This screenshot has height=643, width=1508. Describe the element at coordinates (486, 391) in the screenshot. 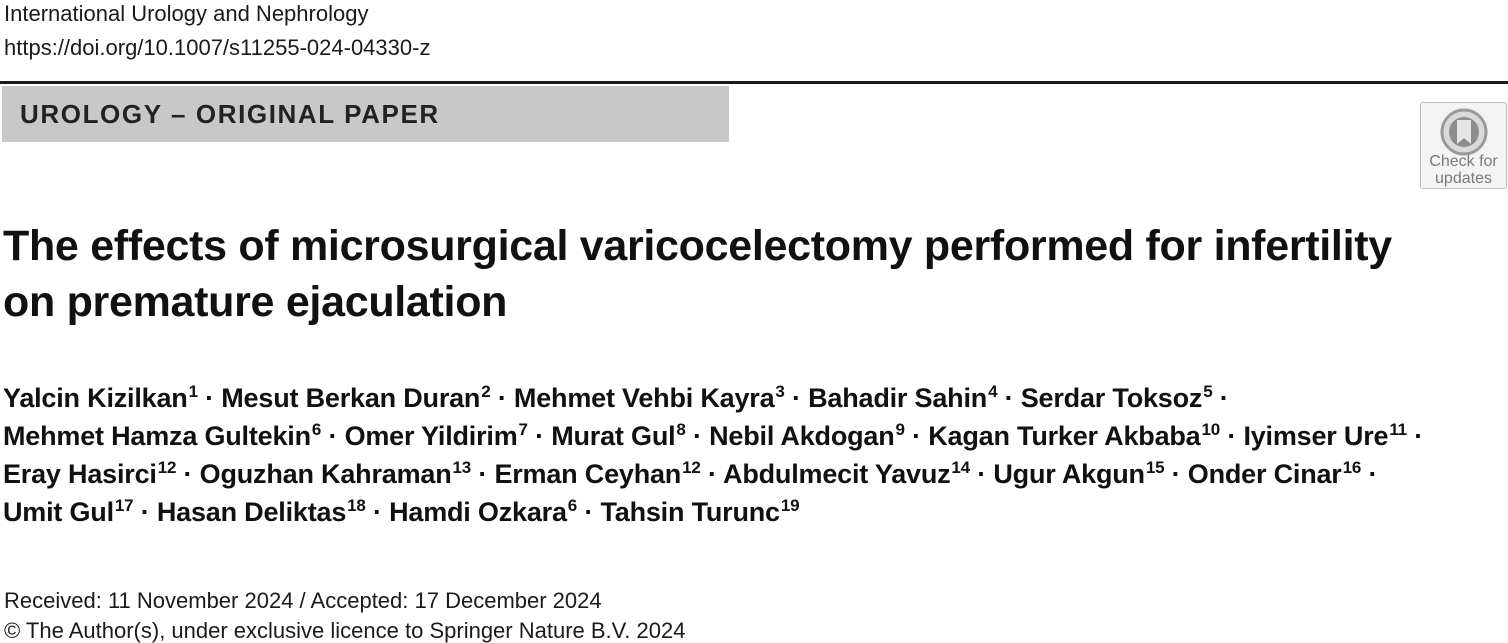

I see `affiliation-number: 2` at that location.